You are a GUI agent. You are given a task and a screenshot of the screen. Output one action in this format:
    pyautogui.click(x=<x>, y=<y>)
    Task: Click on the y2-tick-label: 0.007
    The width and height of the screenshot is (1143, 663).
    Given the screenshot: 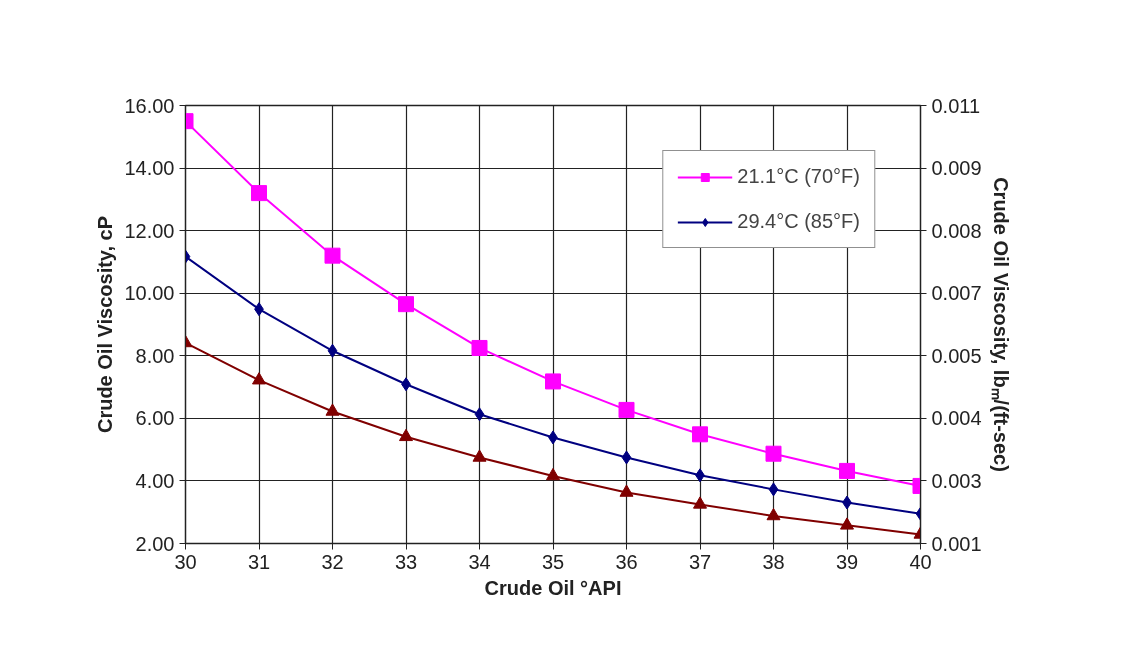 What is the action you would take?
    pyautogui.click(x=956, y=293)
    